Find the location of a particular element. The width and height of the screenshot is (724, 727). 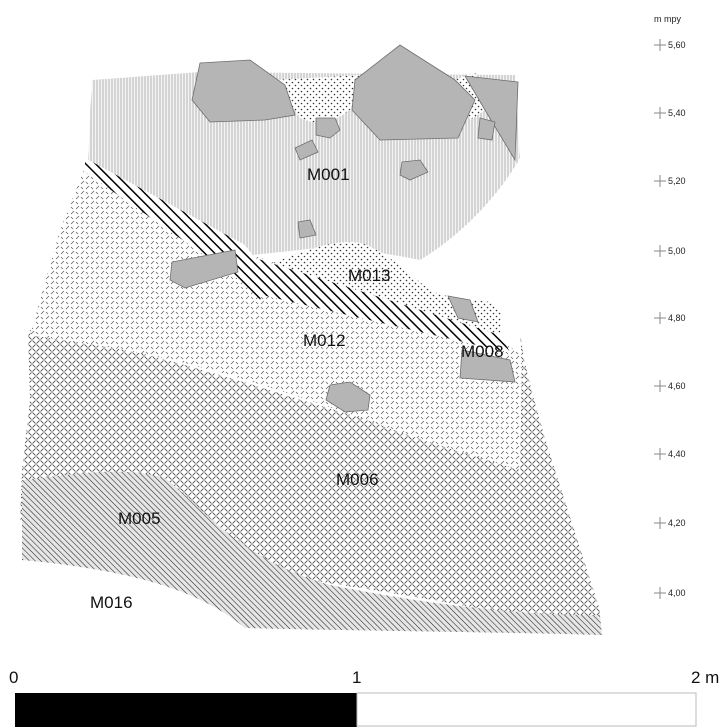

elevation-unit-label: m mpy is located at coordinates (668, 19).